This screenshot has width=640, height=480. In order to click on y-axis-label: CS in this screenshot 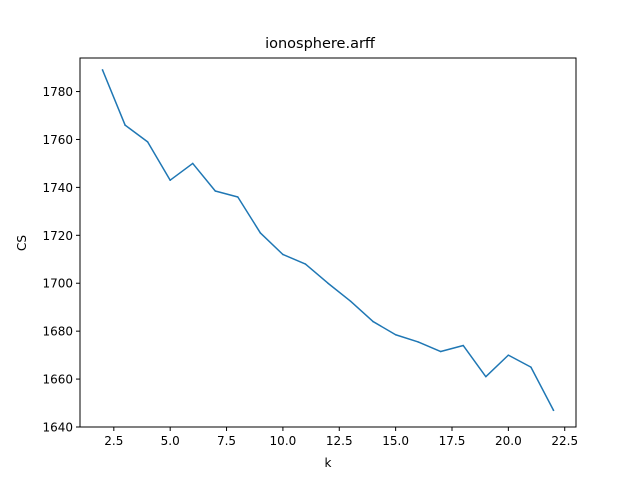, I will do `click(22, 243)`.